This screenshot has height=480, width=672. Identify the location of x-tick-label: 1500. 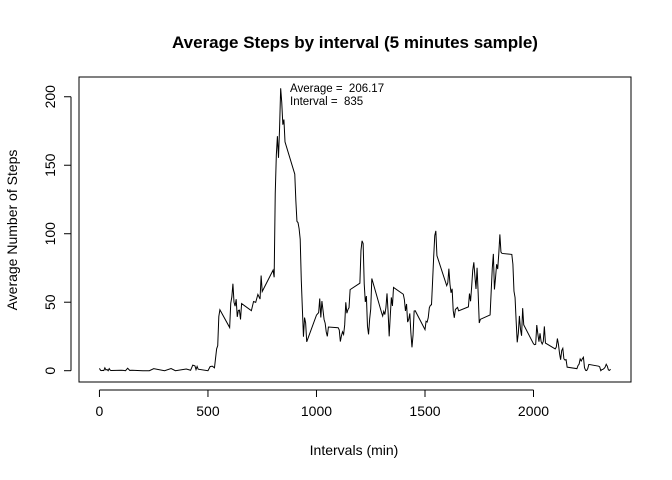
(424, 411).